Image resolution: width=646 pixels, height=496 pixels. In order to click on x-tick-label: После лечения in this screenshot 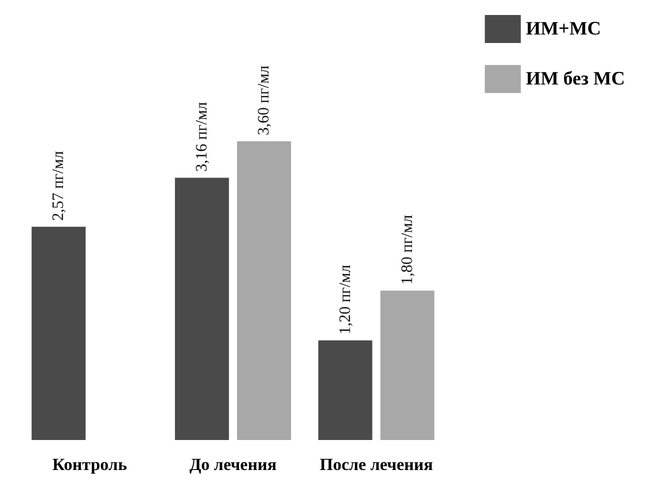, I will do `click(376, 464)`.